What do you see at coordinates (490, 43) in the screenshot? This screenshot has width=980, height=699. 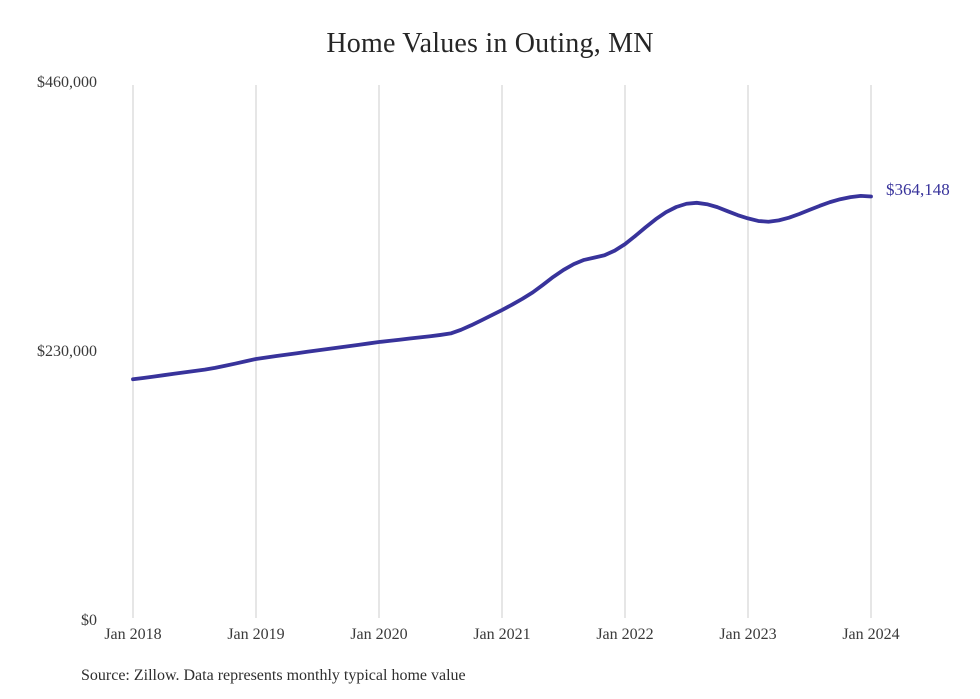 I see `chart-title: Home Values in Outing, MN` at bounding box center [490, 43].